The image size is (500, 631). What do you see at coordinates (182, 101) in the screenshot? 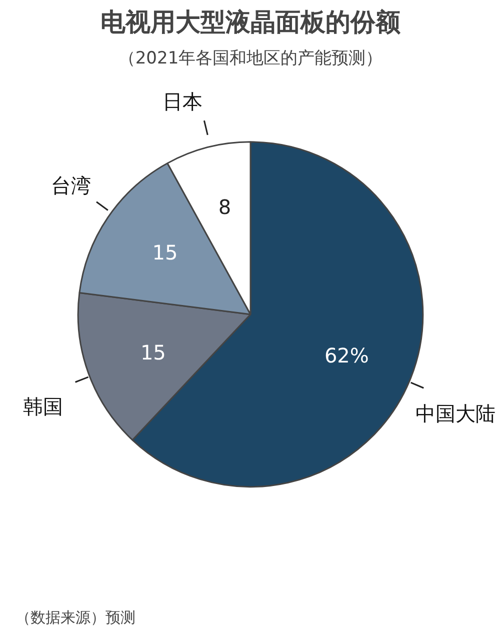
I see `slice-label: 日本` at bounding box center [182, 101].